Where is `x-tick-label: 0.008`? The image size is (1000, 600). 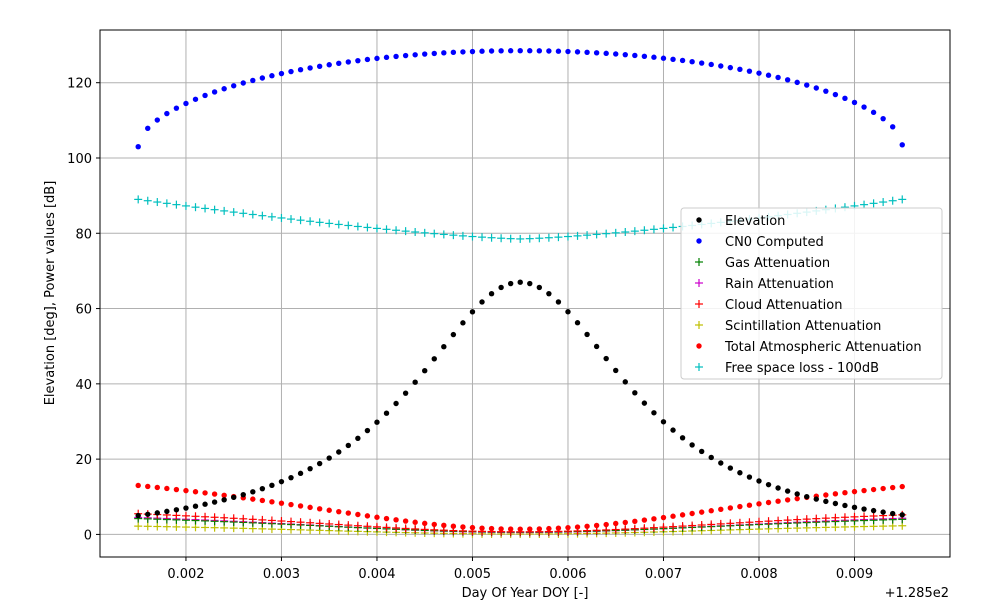 x-tick-label: 0.008 is located at coordinates (758, 574).